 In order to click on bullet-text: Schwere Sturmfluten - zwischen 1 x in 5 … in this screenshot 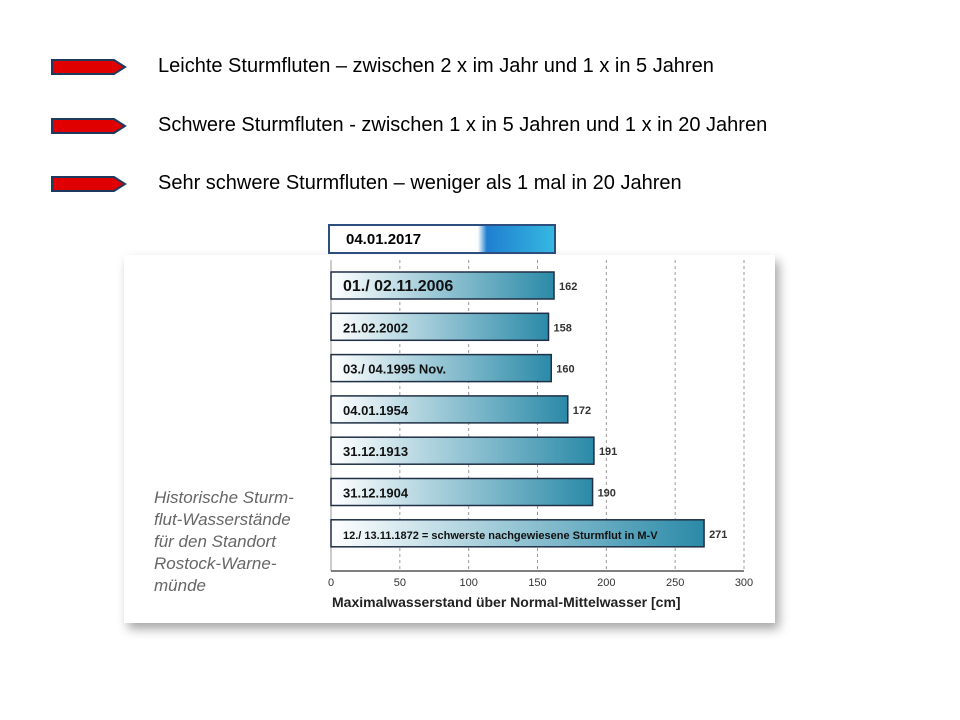, I will do `click(463, 125)`.